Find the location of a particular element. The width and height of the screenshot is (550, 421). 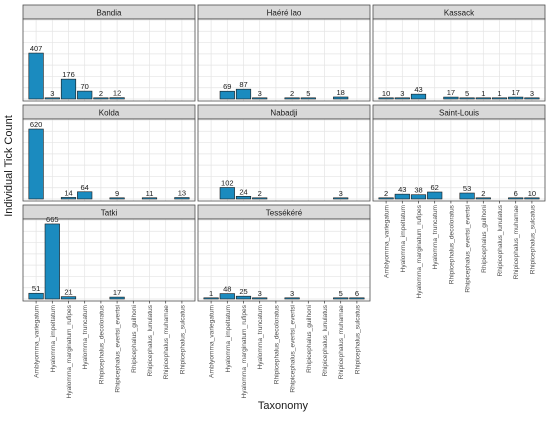

bar-value-label: 407 is located at coordinates (36, 48).